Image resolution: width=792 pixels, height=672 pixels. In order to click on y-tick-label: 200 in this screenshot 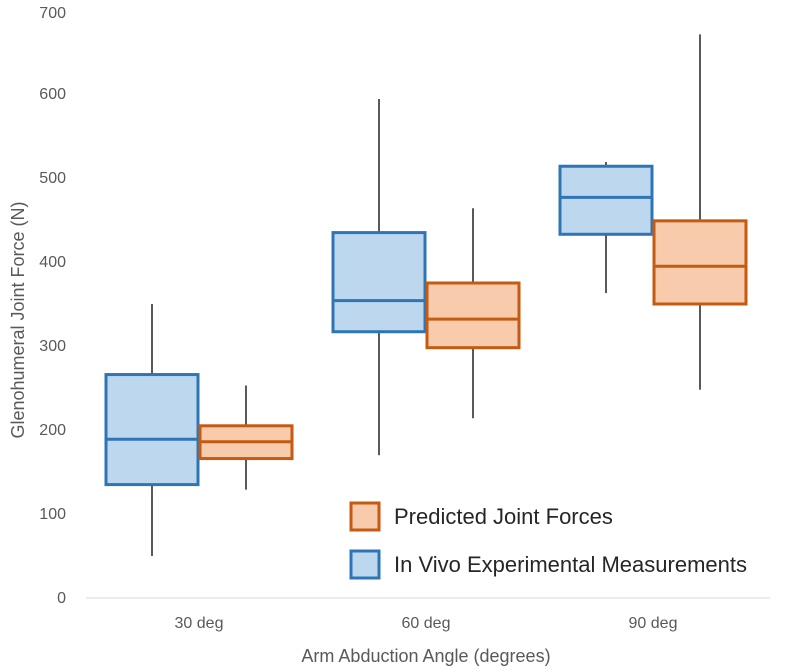, I will do `click(52, 430)`.